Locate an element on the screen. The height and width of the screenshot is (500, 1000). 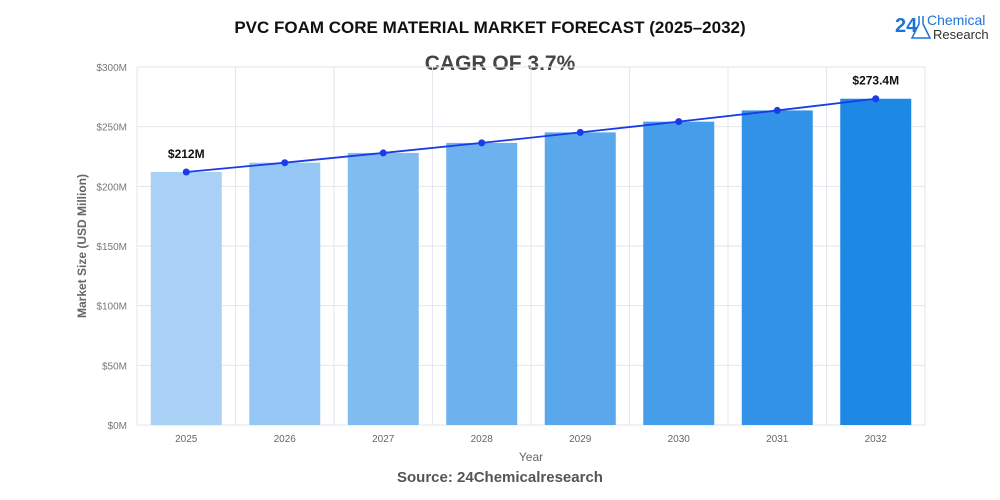
bar-2032 is located at coordinates (876, 261).